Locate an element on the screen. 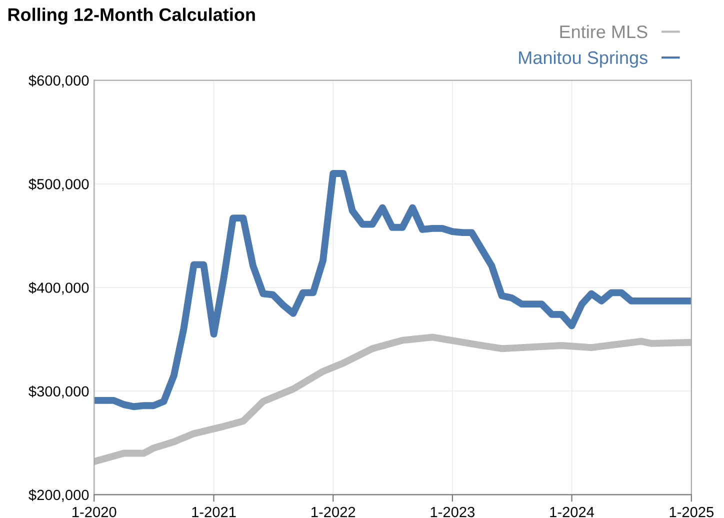 Image resolution: width=724 pixels, height=518 pixels. x-tick-label: 1-2023 is located at coordinates (452, 512).